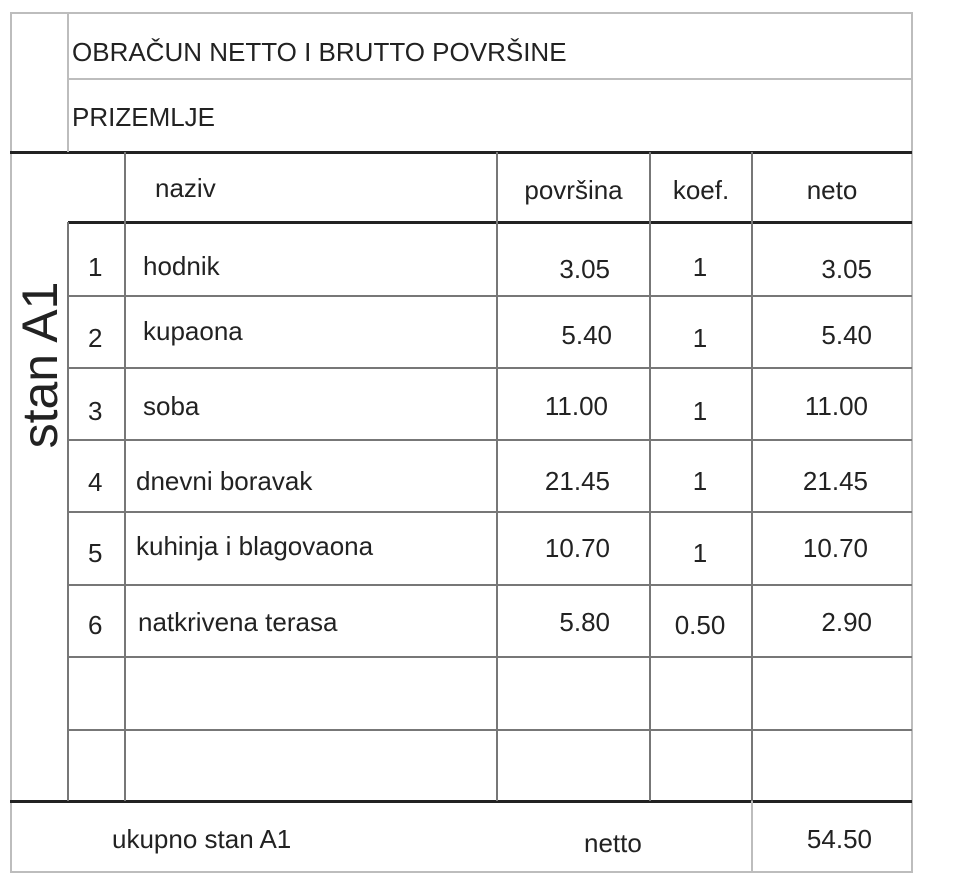 This screenshot has width=960, height=890. I want to click on row-area: 5.80, so click(584, 622).